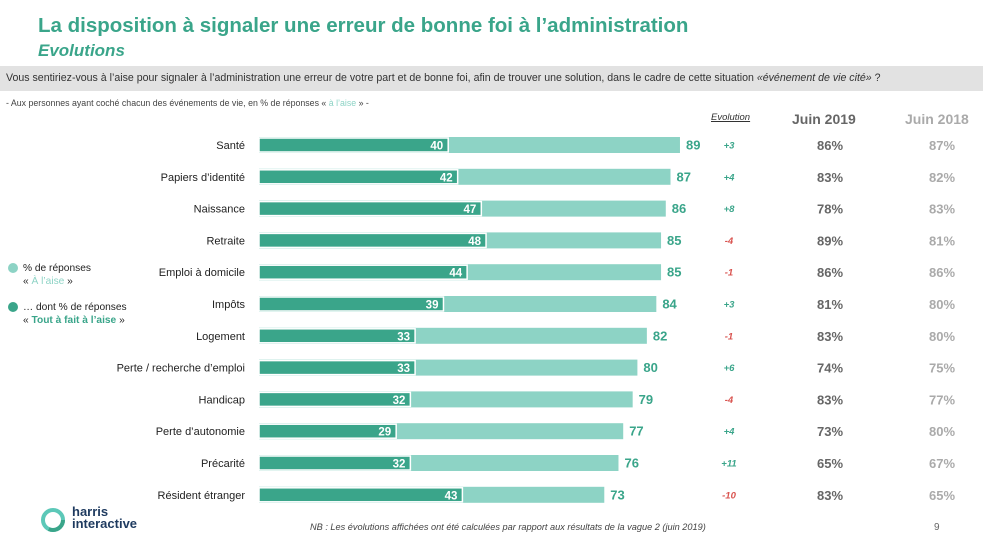  What do you see at coordinates (679, 208) in the screenshot?
I see `bar-value-a-laise: 86` at bounding box center [679, 208].